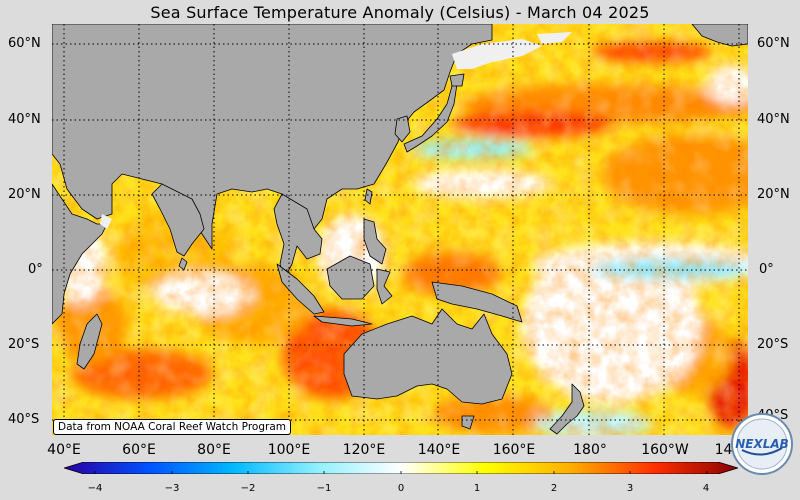 The image size is (800, 500). What do you see at coordinates (401, 468) in the screenshot?
I see `colorbar` at bounding box center [401, 468].